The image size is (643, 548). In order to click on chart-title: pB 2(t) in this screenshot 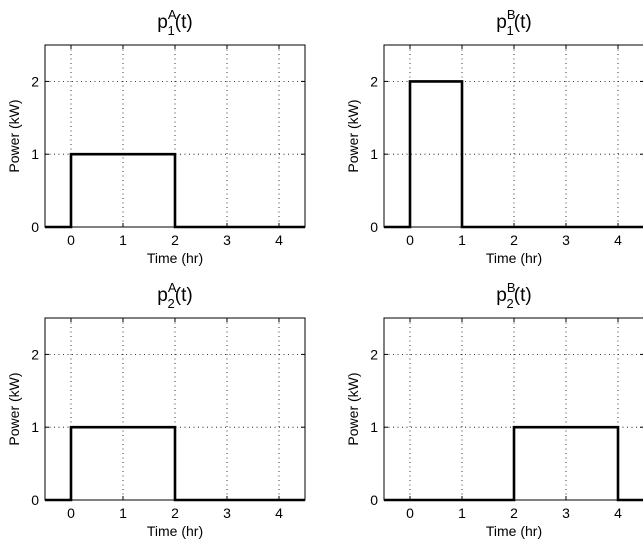, I will do `click(513, 295)`.